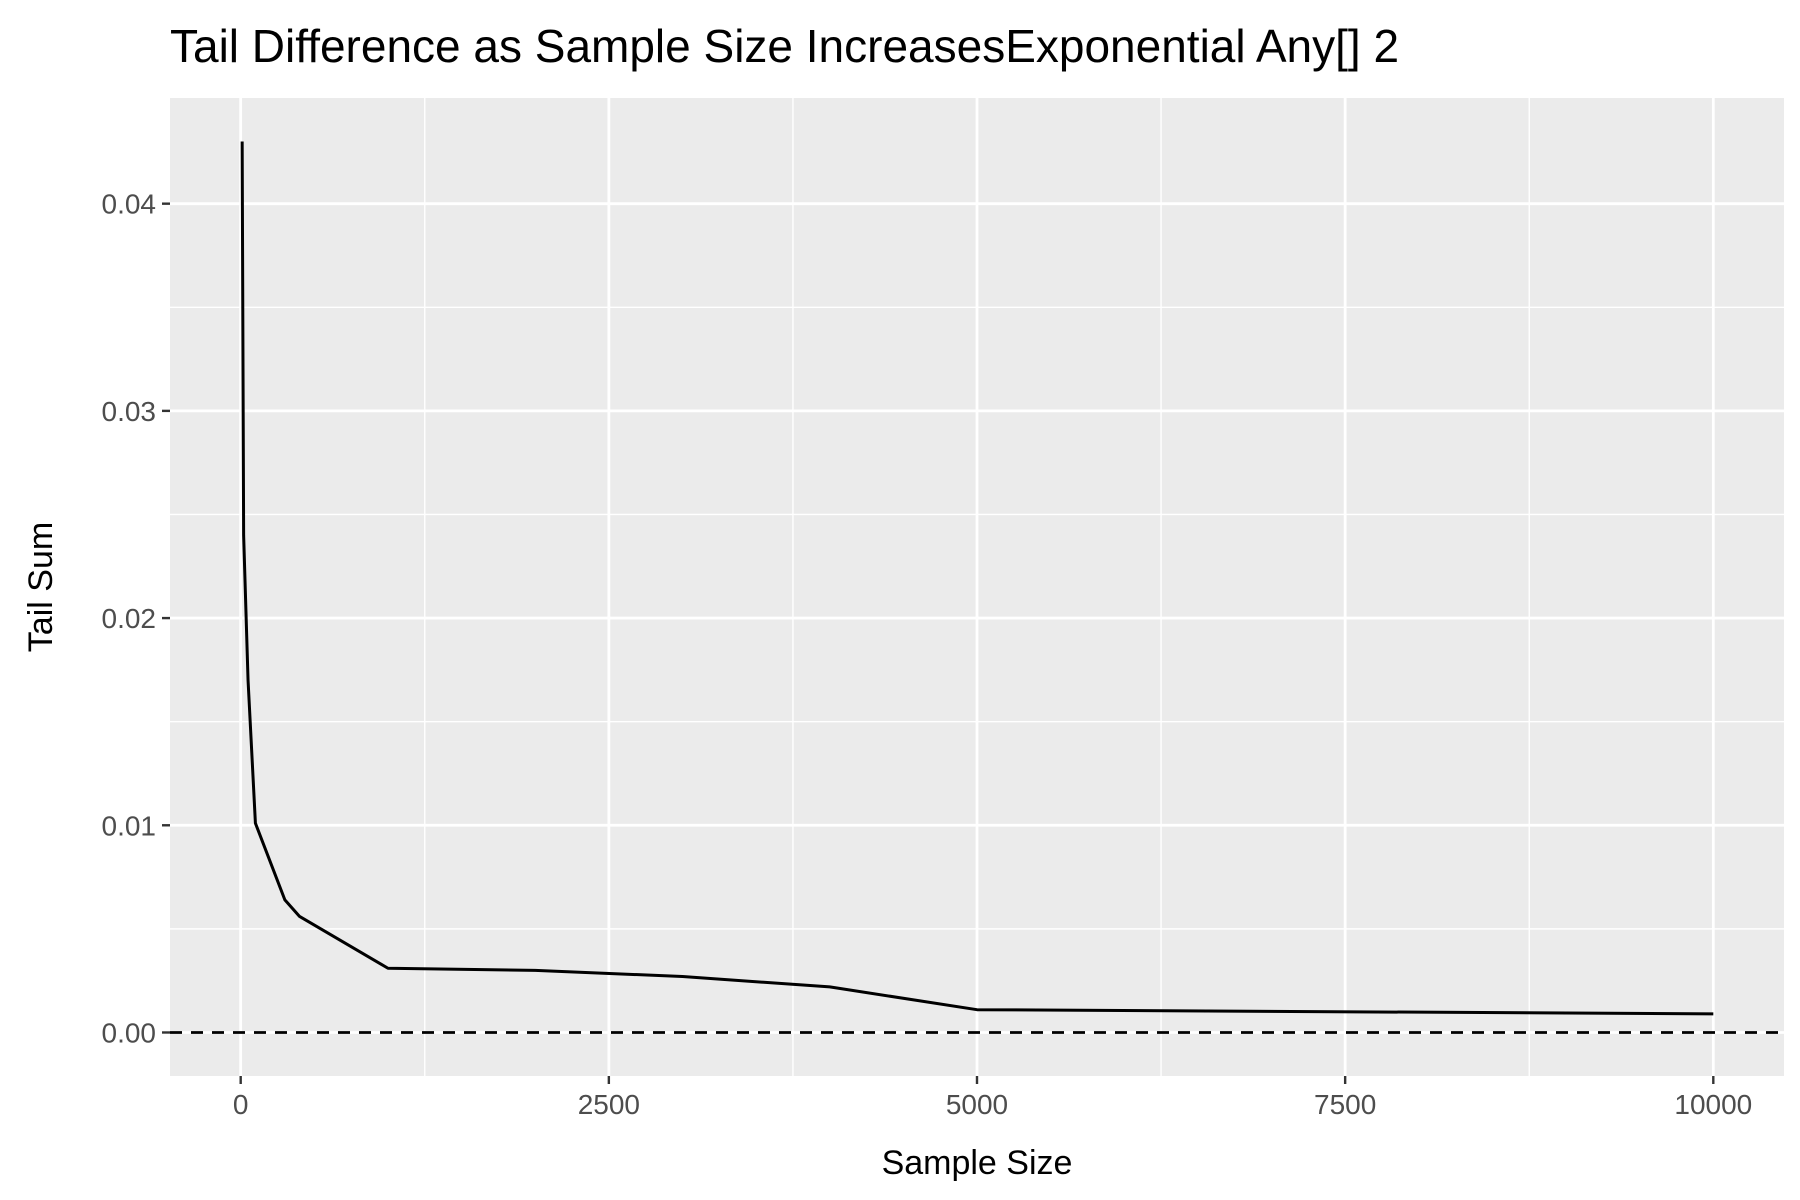  Describe the element at coordinates (129, 204) in the screenshot. I see `y-tick-label: 0.04` at that location.